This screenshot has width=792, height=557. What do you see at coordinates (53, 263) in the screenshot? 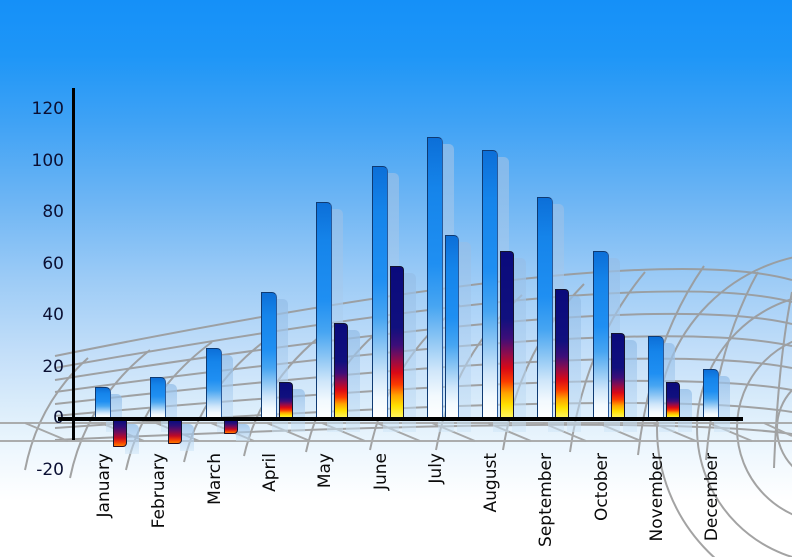
I see `y-tick-label-60: 60` at bounding box center [53, 263].